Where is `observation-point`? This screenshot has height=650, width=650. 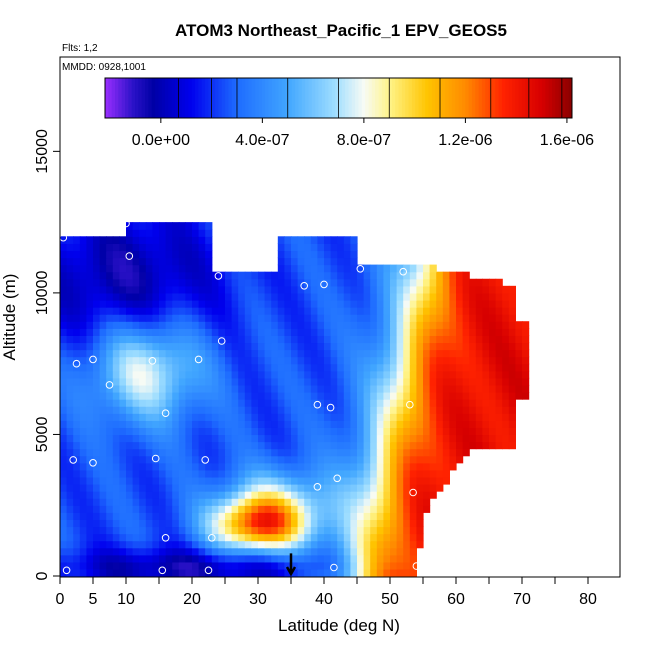
observation-point is located at coordinates (317, 404).